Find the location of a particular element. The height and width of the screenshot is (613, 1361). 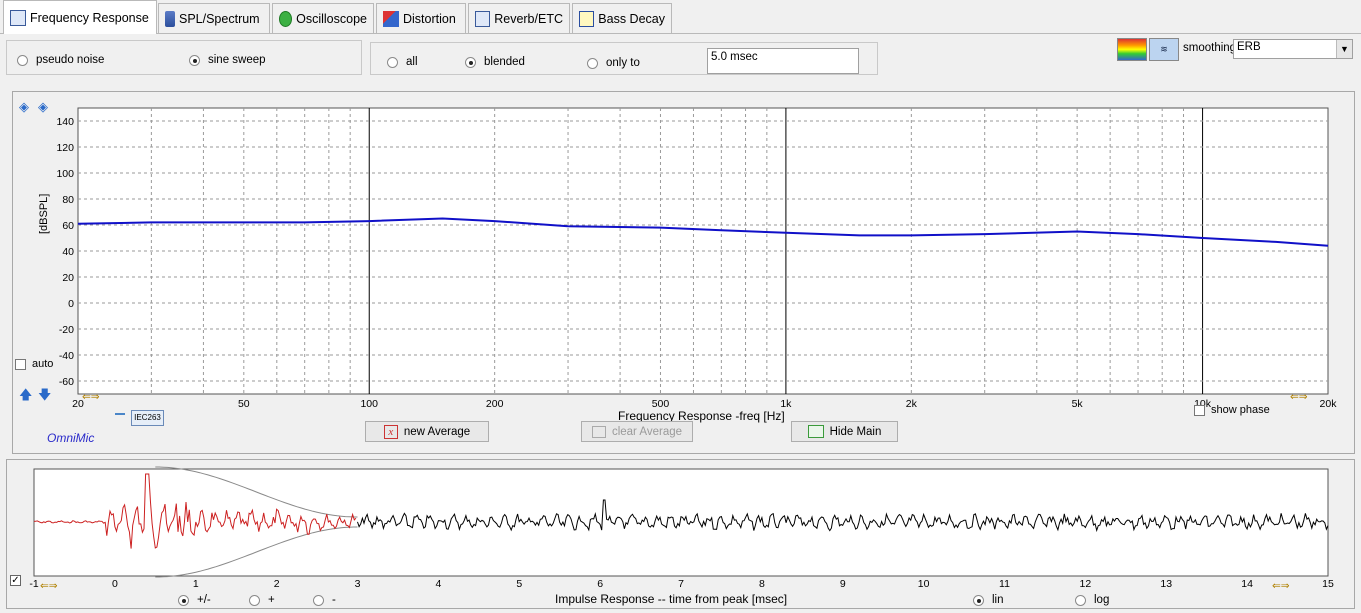

gate-time-input: 5.0 msec is located at coordinates (783, 61).